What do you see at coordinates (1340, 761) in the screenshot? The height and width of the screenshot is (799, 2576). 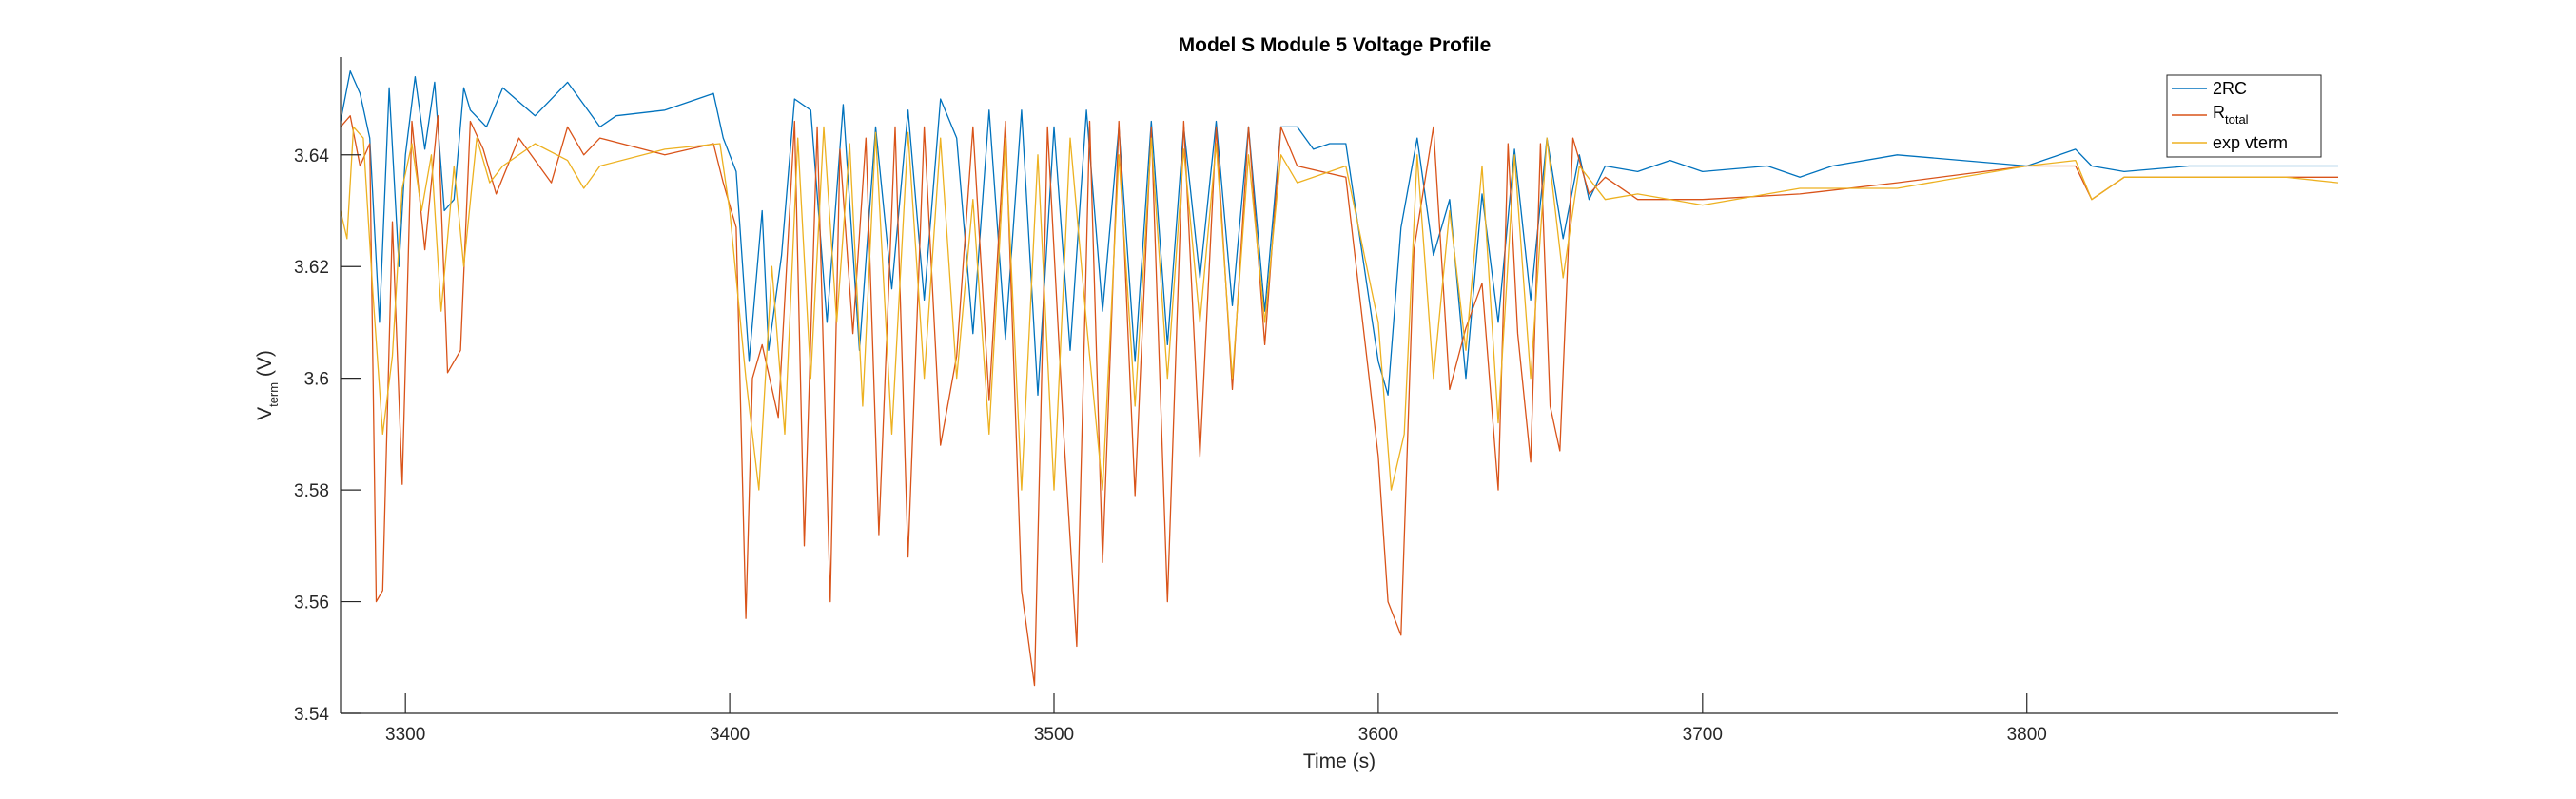 I see `x-axis-label: Time (s)` at bounding box center [1340, 761].